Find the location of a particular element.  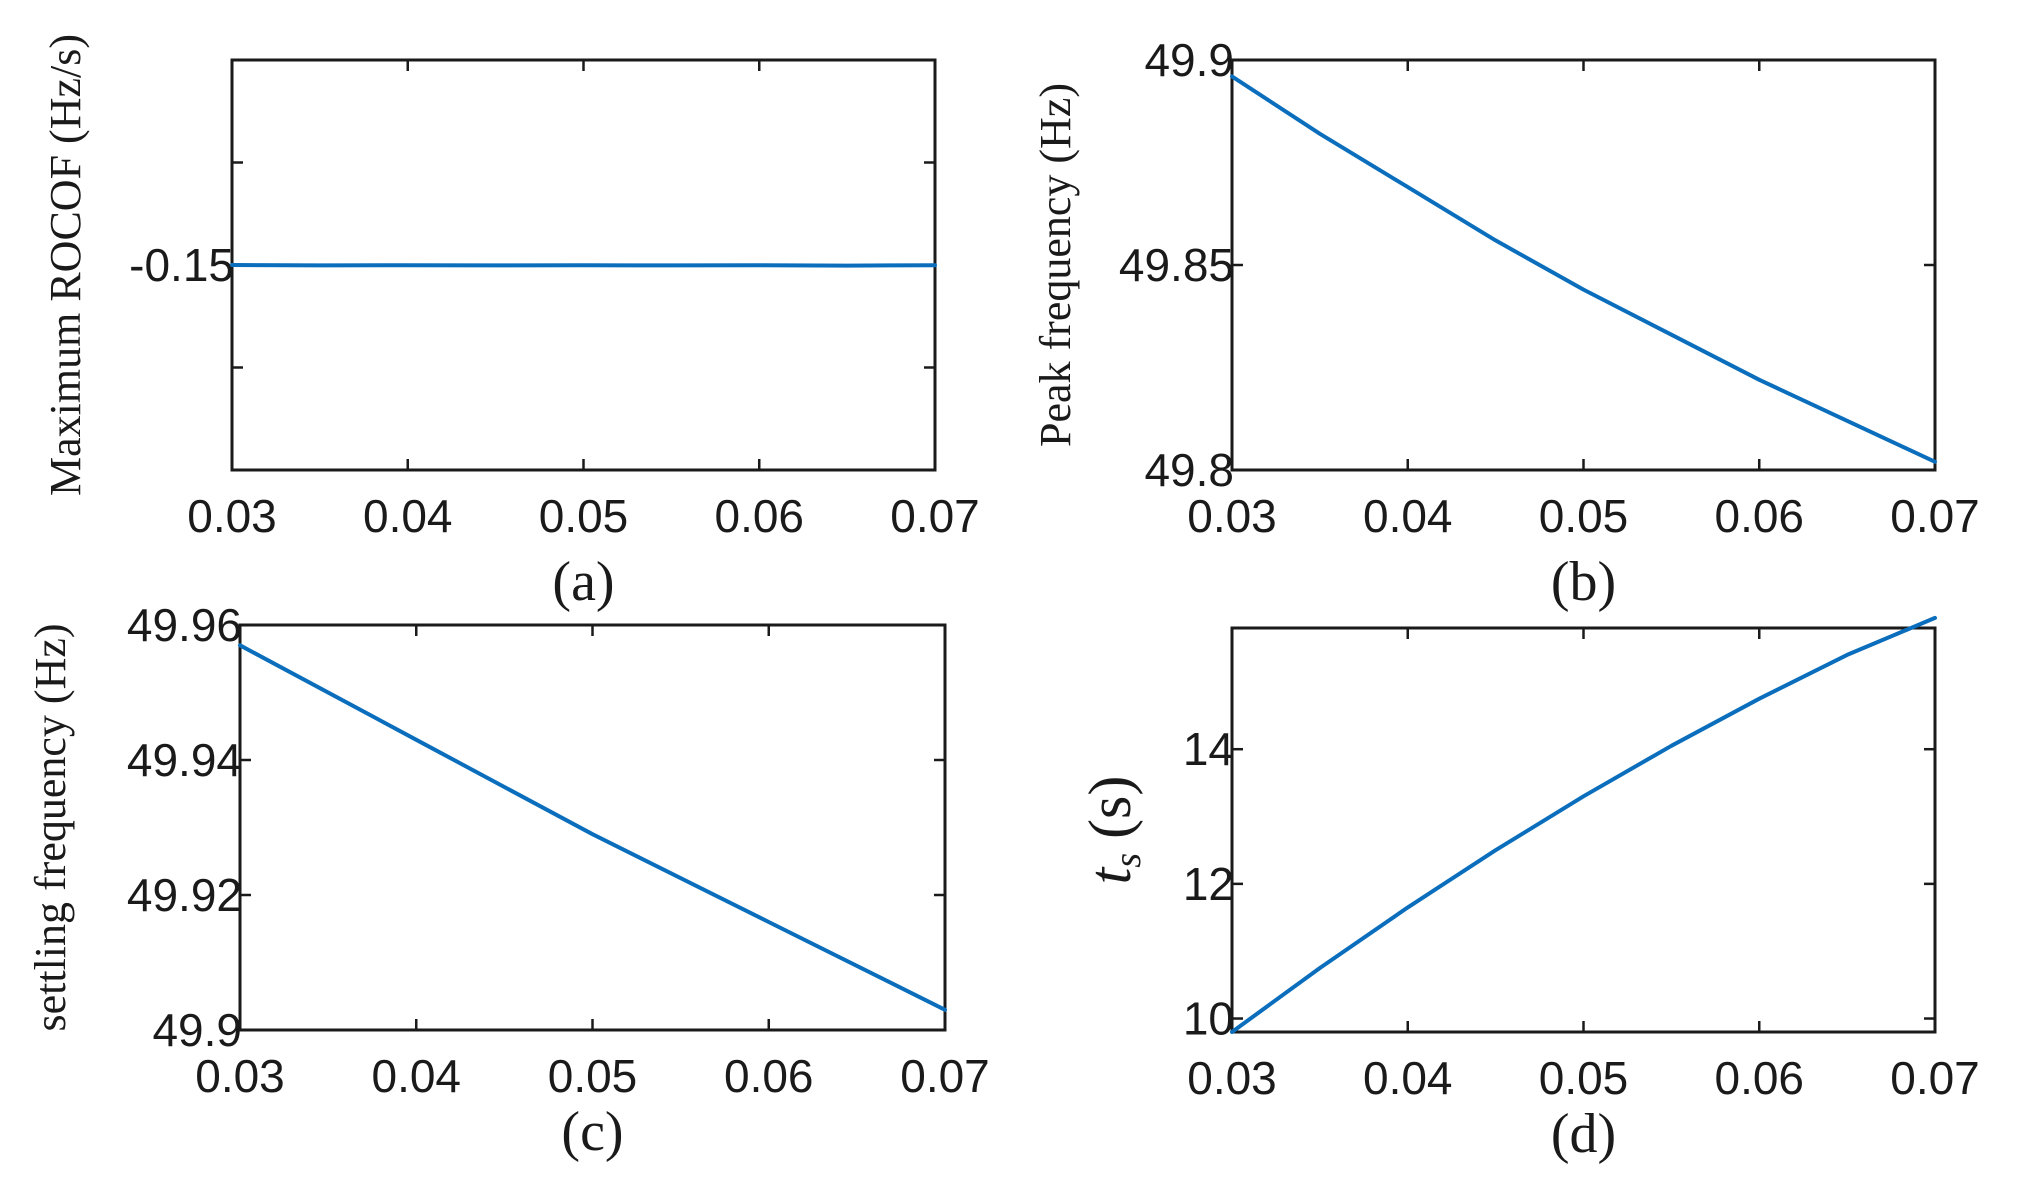

plot-frame-d is located at coordinates (1583, 830).